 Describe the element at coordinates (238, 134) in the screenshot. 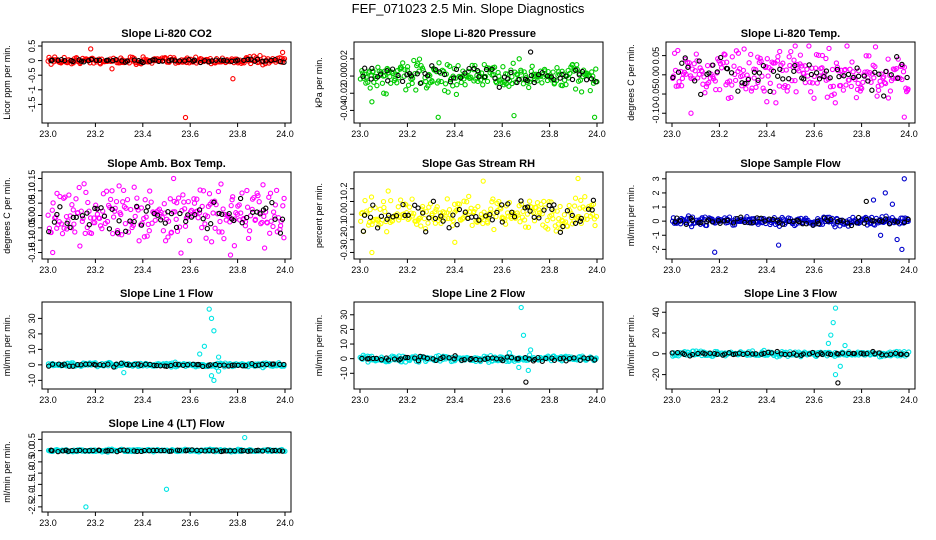

I see `x-tick-label: 23.8` at that location.